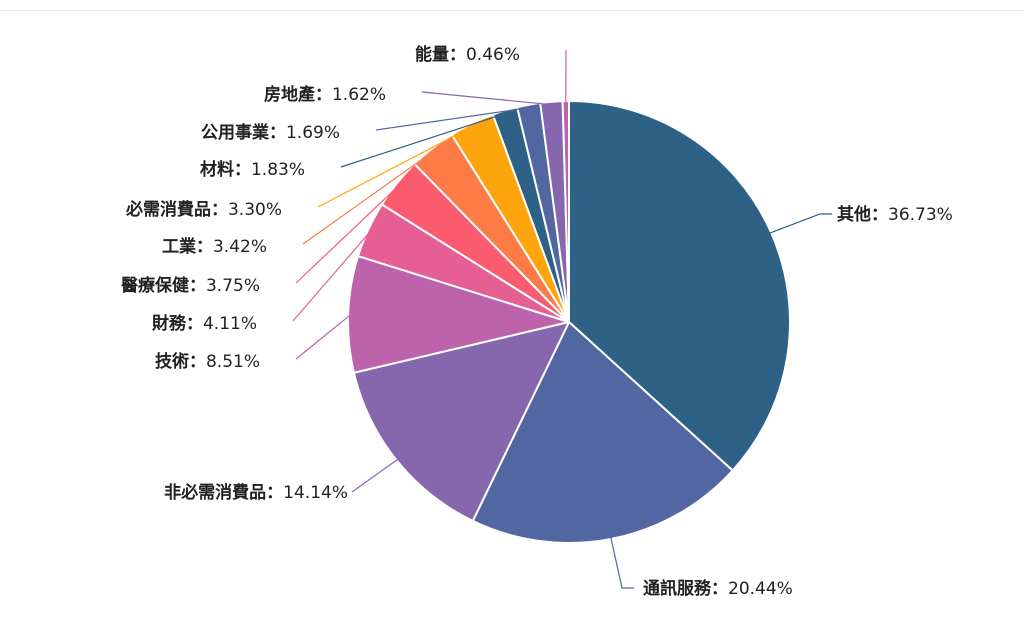  I want to click on slice-label-name: 房地產, so click(289, 94).